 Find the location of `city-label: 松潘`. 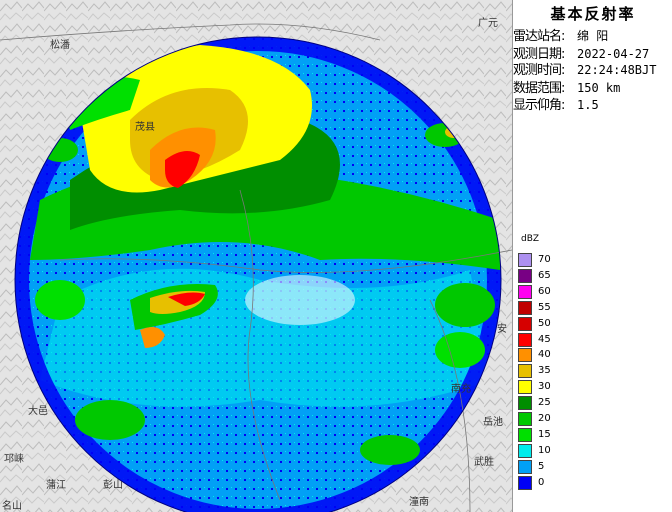

city-label: 松潘 is located at coordinates (60, 45).